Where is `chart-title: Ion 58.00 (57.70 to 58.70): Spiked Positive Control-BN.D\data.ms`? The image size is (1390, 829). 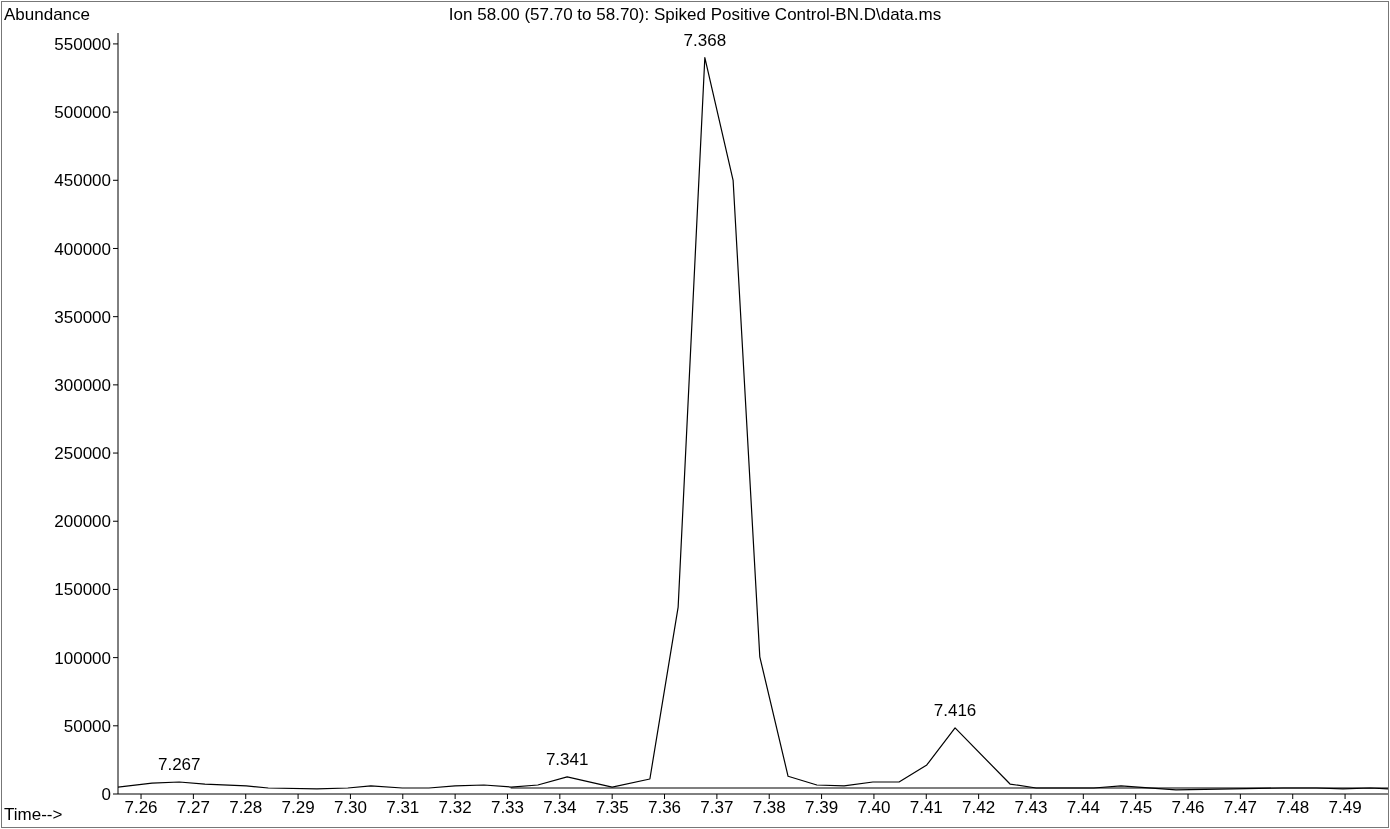
chart-title: Ion 58.00 (57.70 to 58.70): Spiked Positive Control-BN.D\data.ms is located at coordinates (695, 14).